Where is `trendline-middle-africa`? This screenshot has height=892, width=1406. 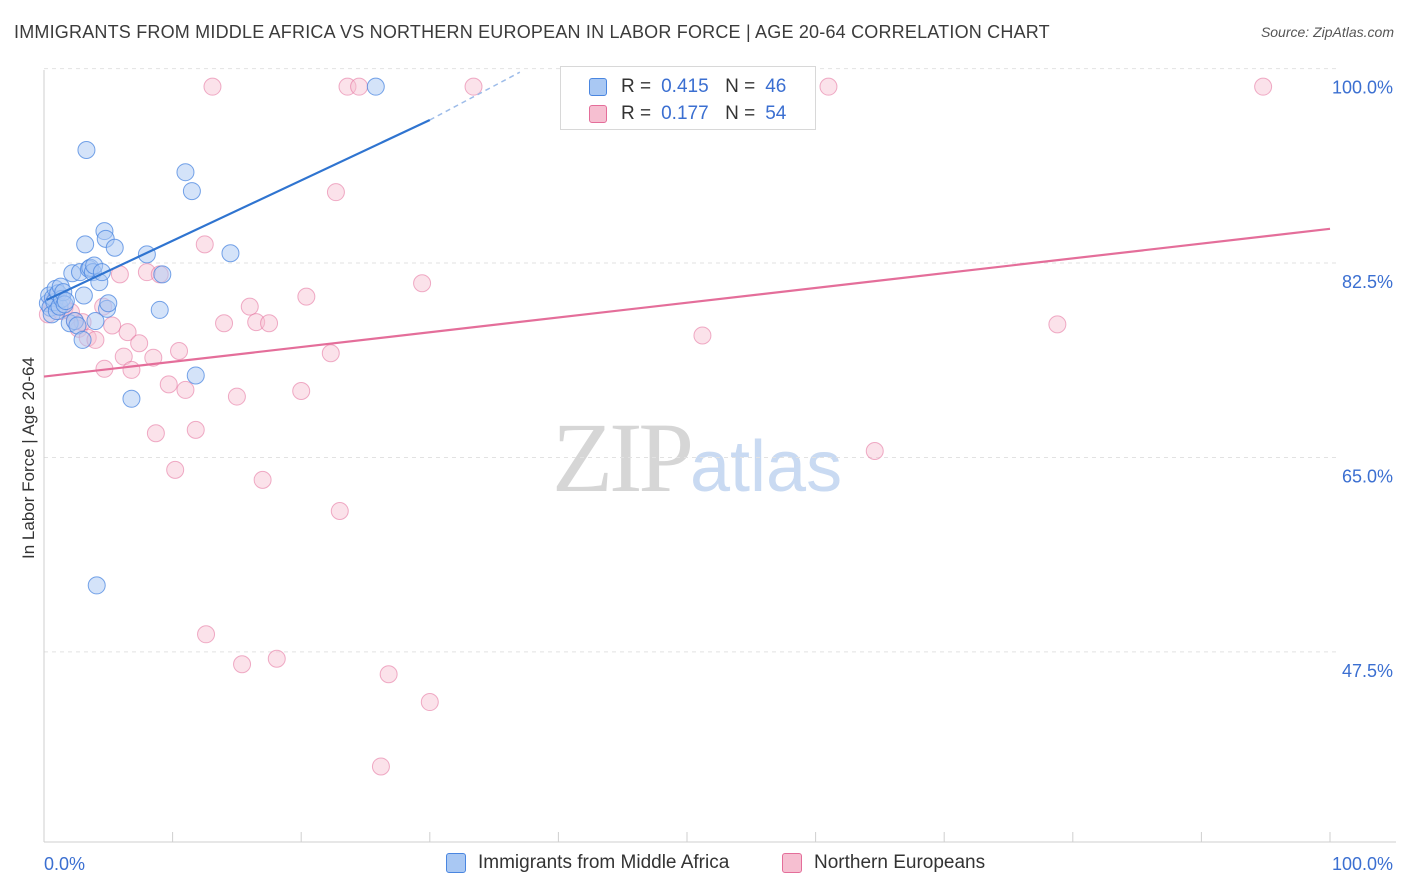
trendline-middle-africa is located at coordinates (238, 209).